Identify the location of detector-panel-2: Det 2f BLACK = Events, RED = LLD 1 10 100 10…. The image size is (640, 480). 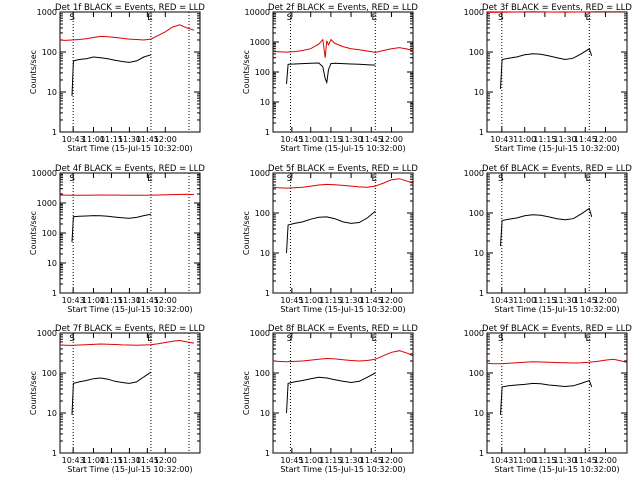
(330, 78).